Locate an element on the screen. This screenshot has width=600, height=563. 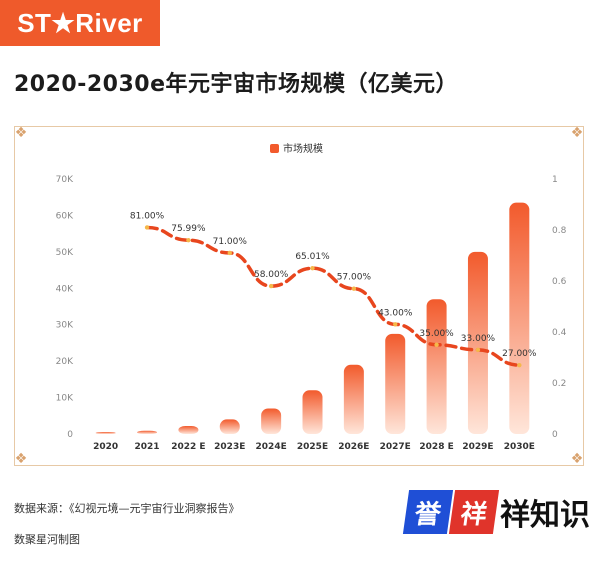
y-left-tick-label: 0 is located at coordinates (70, 435).